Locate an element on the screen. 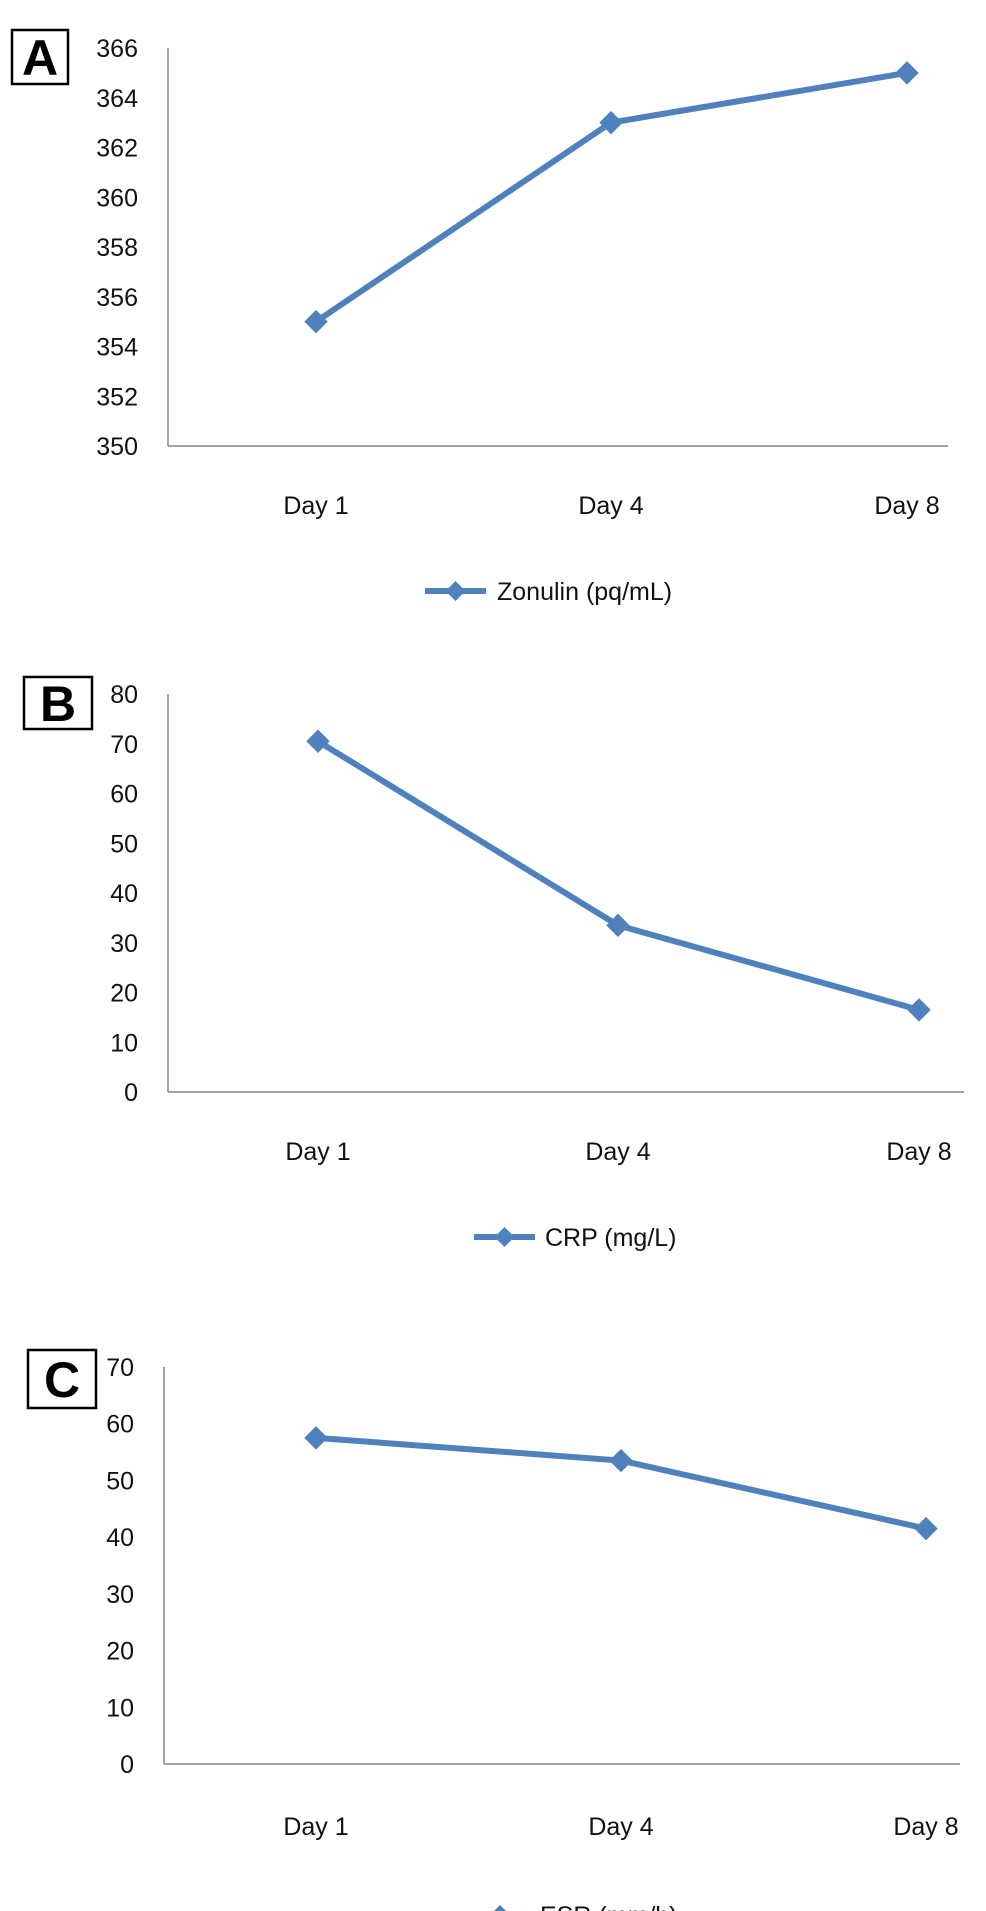 The image size is (986, 1911). legend-label: CRP (mg/L) is located at coordinates (611, 1238).